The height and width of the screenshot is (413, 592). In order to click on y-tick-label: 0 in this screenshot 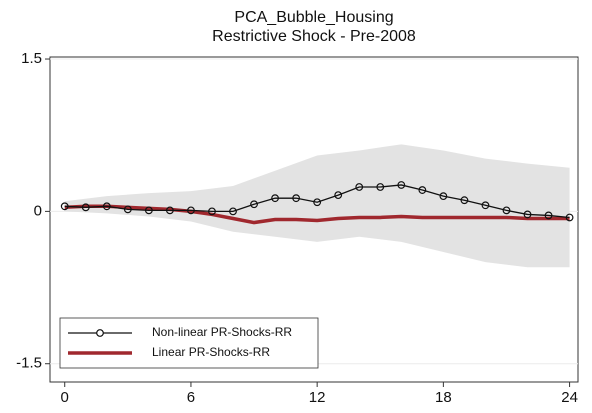, I will do `click(38, 210)`.